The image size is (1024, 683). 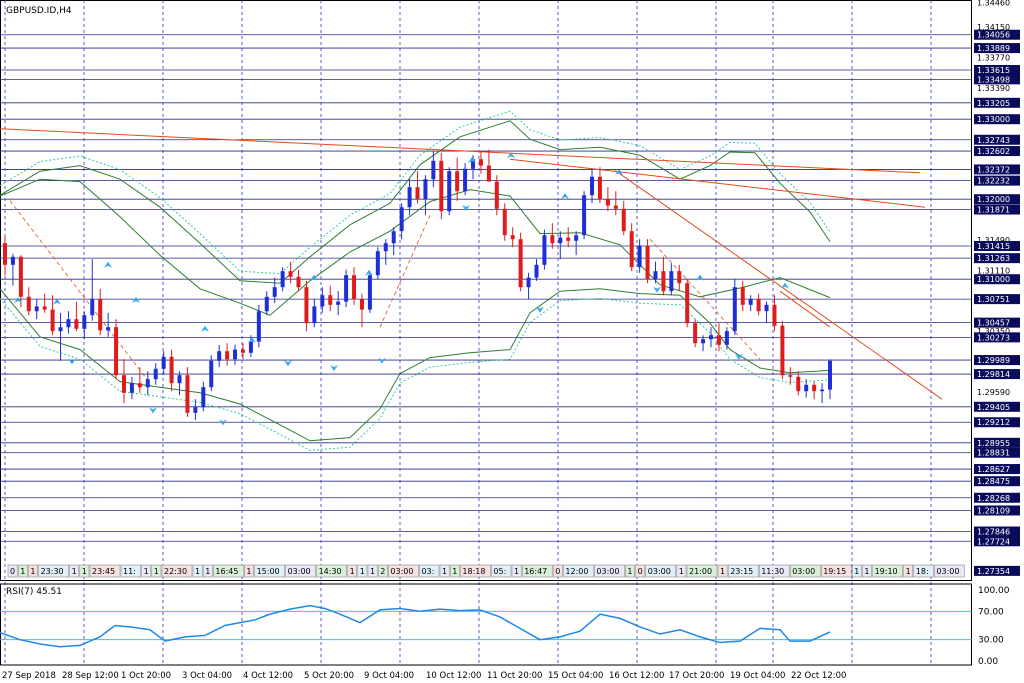 I want to click on time-tag-text: 19:15, so click(x=834, y=571).